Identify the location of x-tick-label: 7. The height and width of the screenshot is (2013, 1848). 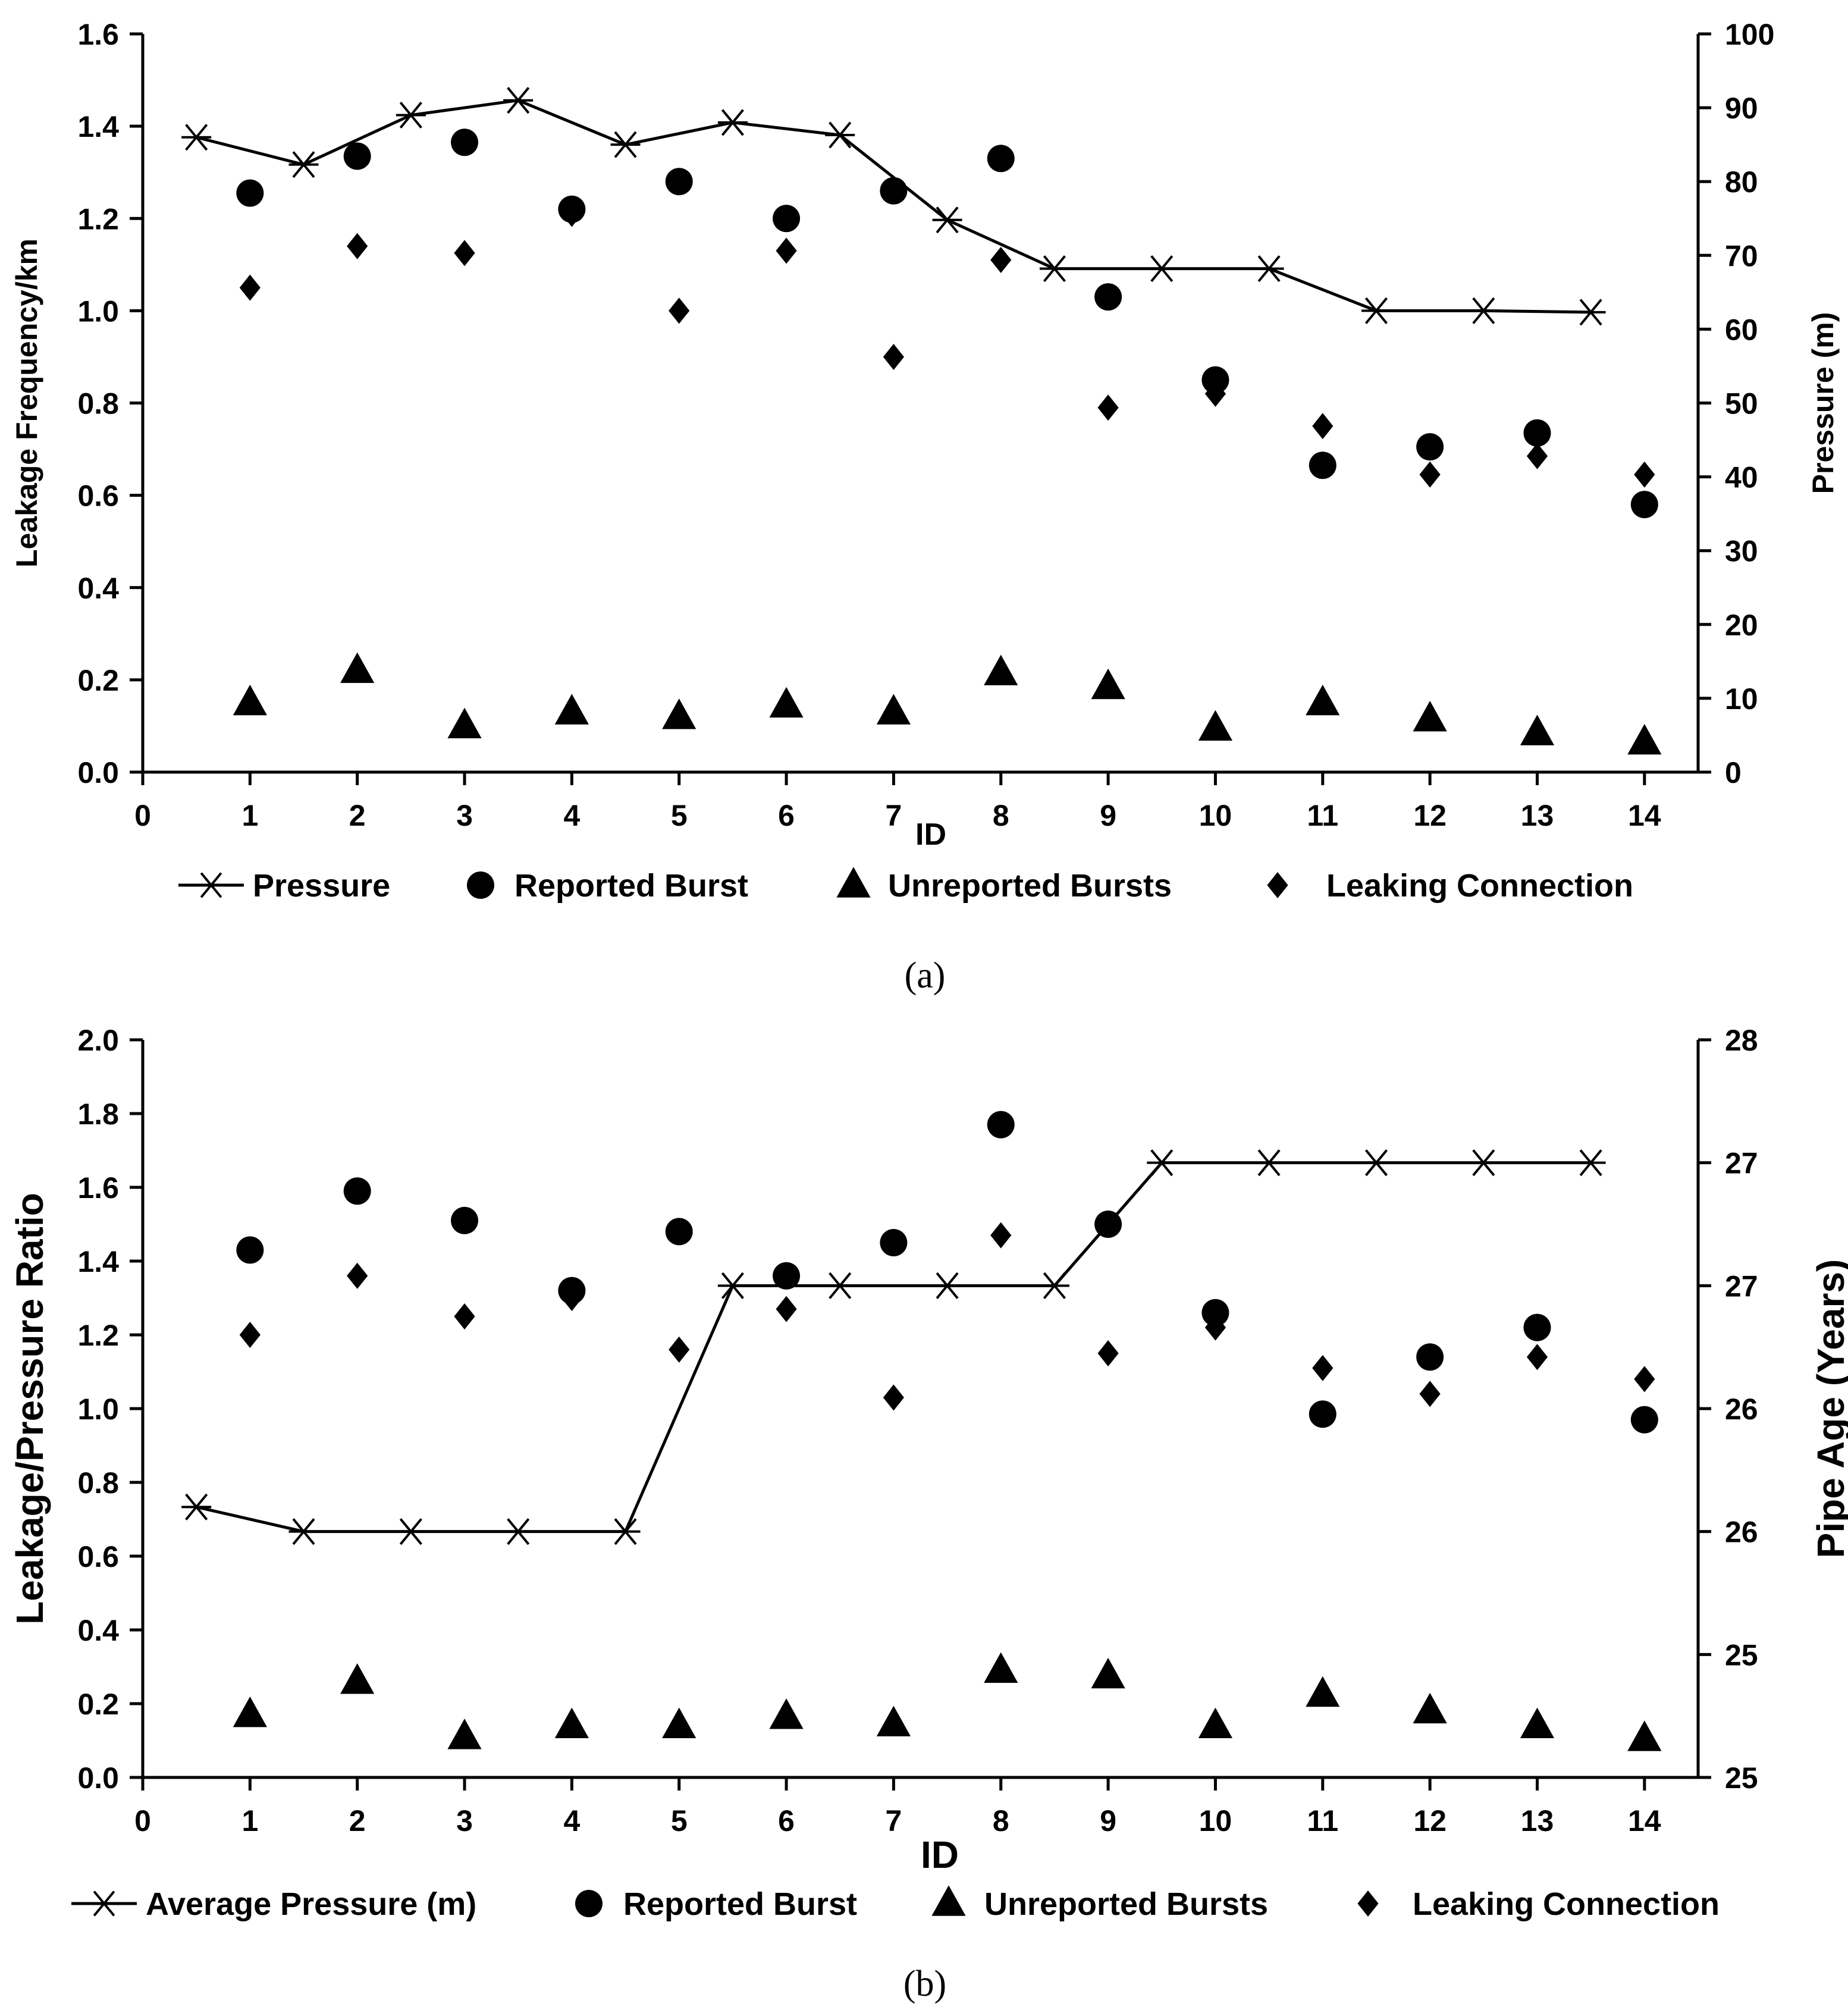
(894, 815).